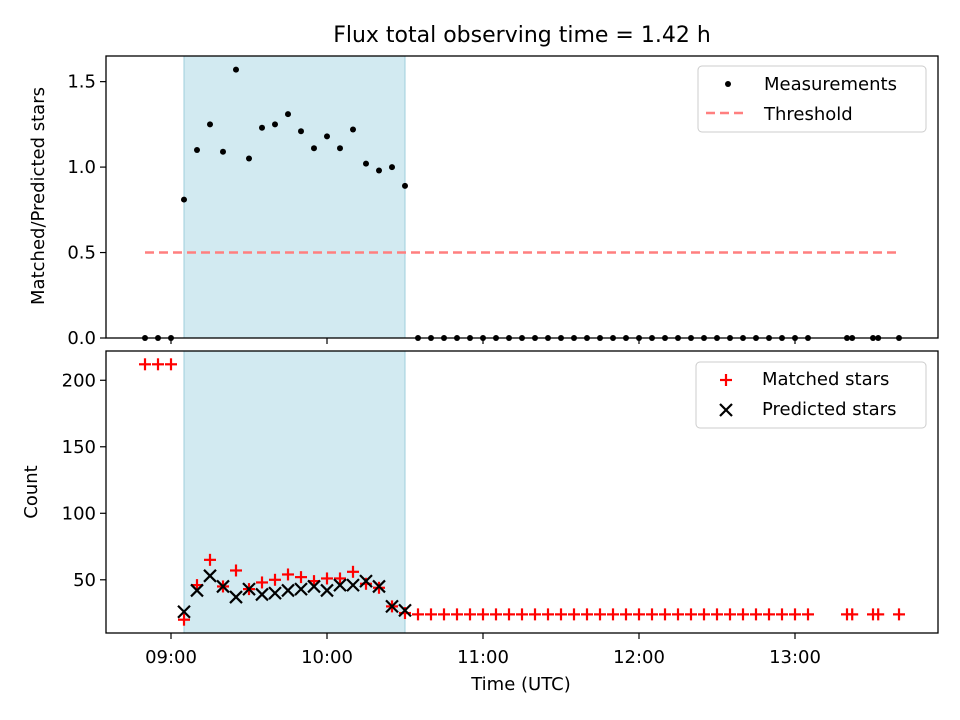 This screenshot has width=960, height=720. What do you see at coordinates (31, 491) in the screenshot?
I see `bottom-y-axis-label: Count` at bounding box center [31, 491].